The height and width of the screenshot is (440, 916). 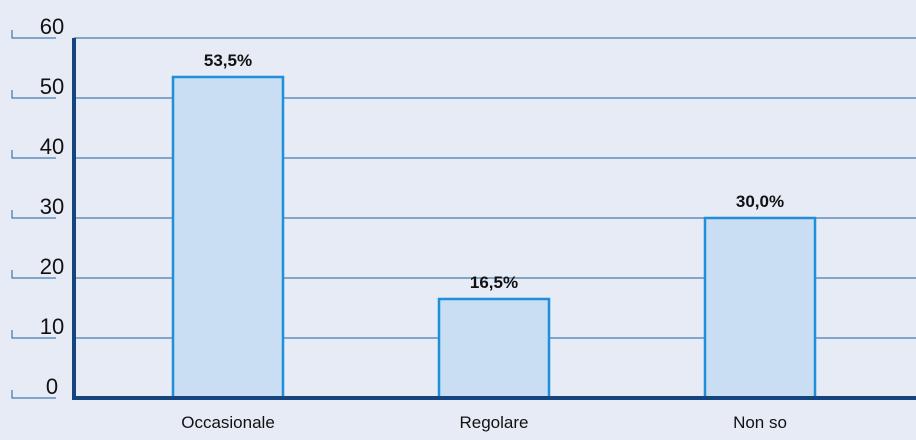 I want to click on data-label: 53,5%, so click(x=228, y=60).